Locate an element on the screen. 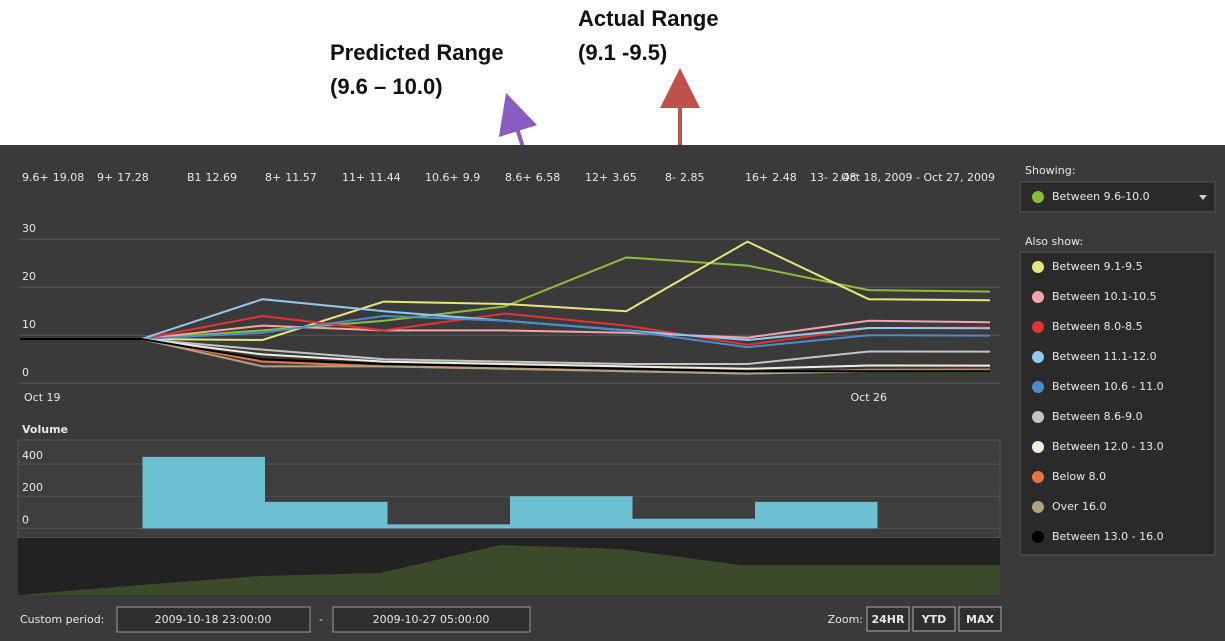 The height and width of the screenshot is (641, 1225). annotation-title: Actual Range is located at coordinates (648, 18).